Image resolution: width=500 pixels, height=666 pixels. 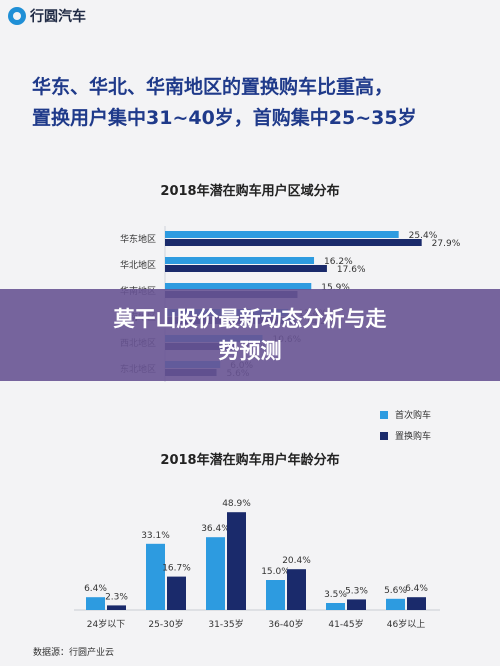 I want to click on age-category-label: 36-40岁, so click(x=285, y=624).